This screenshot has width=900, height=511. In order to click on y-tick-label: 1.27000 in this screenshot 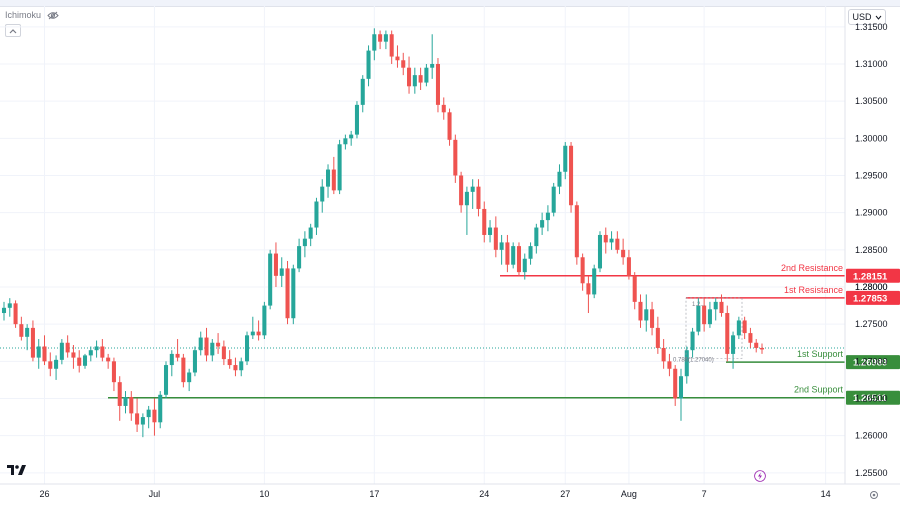, I will do `click(871, 361)`.